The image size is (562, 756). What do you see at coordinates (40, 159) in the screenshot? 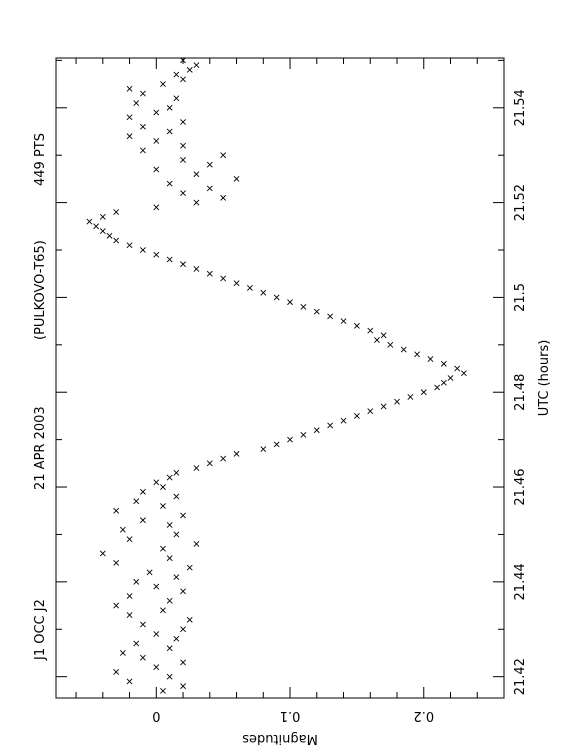
I see `chart-title-count: 449 PTS` at bounding box center [40, 159].